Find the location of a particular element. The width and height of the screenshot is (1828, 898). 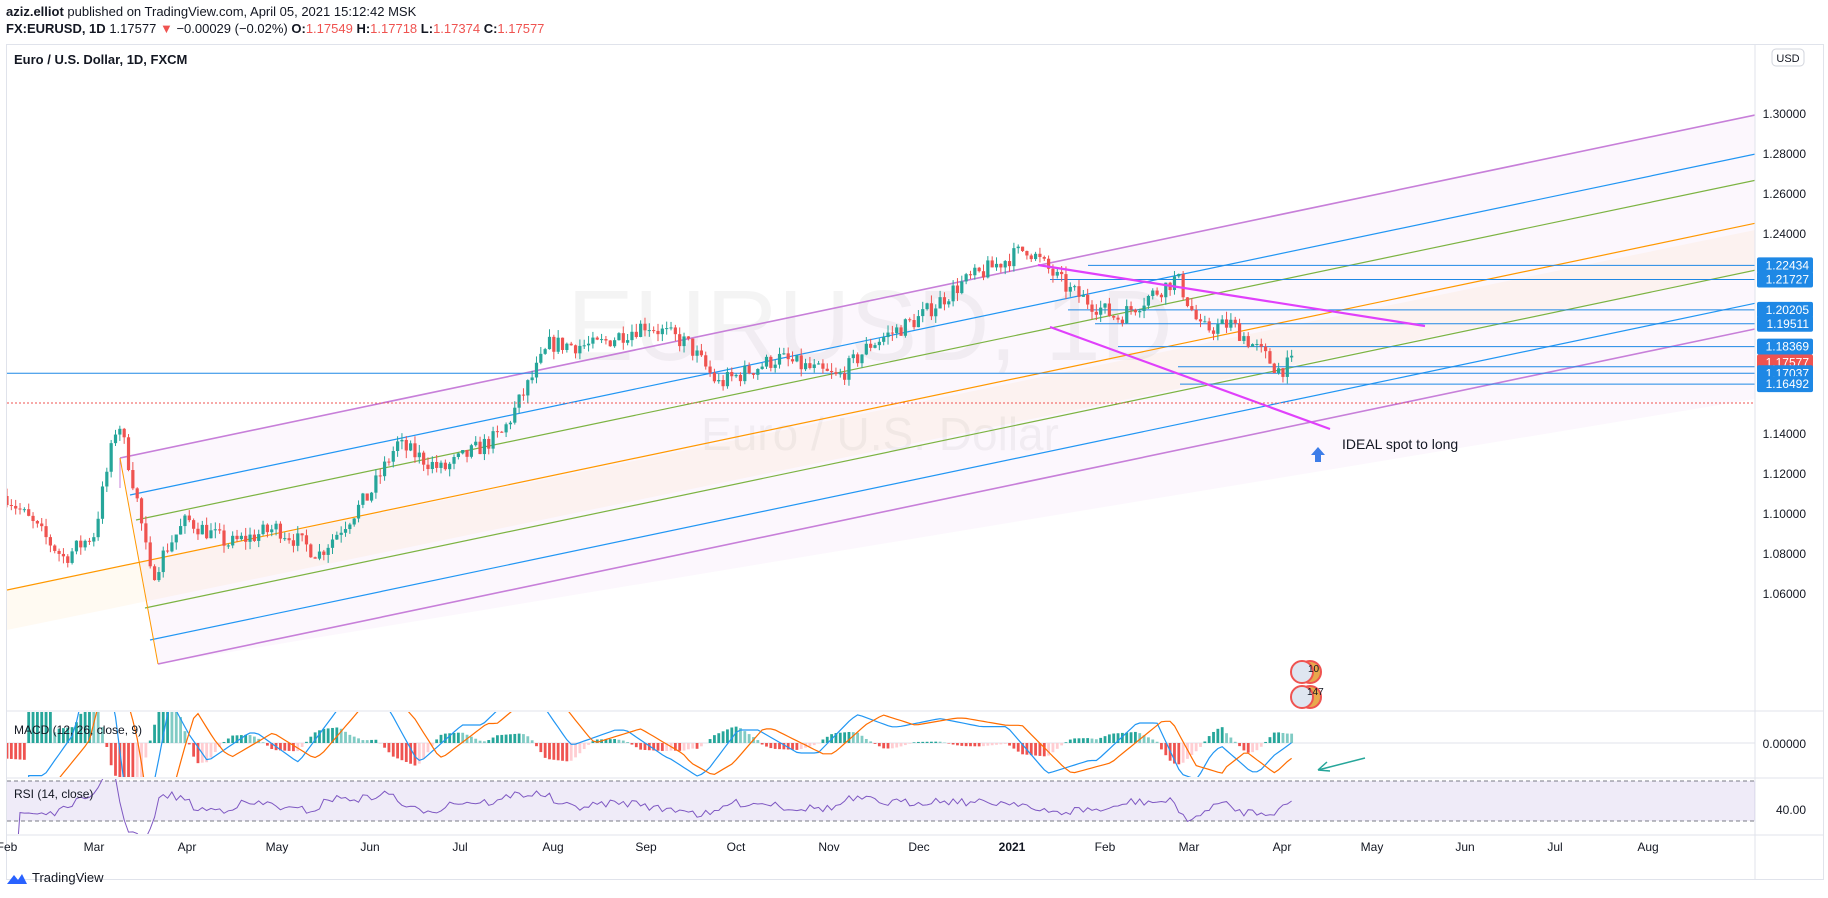

trend-lines is located at coordinates (1231, 347).